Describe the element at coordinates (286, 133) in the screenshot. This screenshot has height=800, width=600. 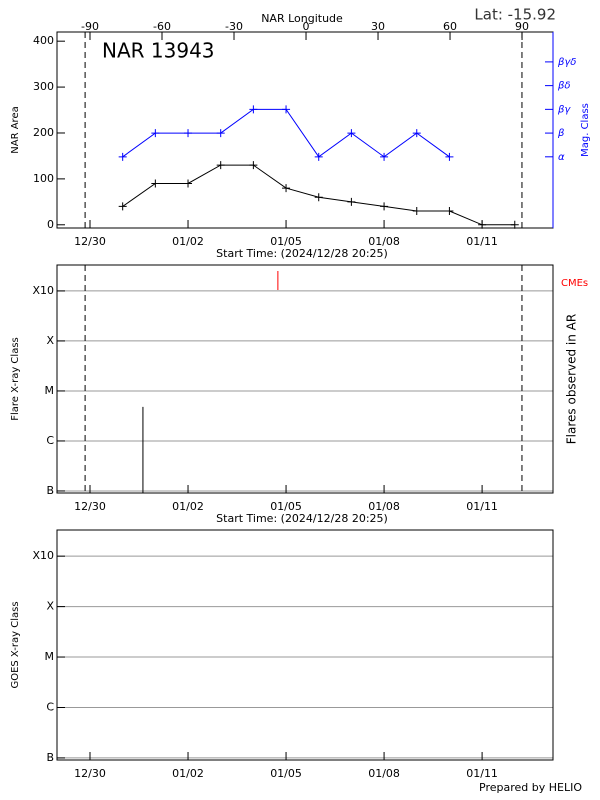
I see `series-line` at that location.